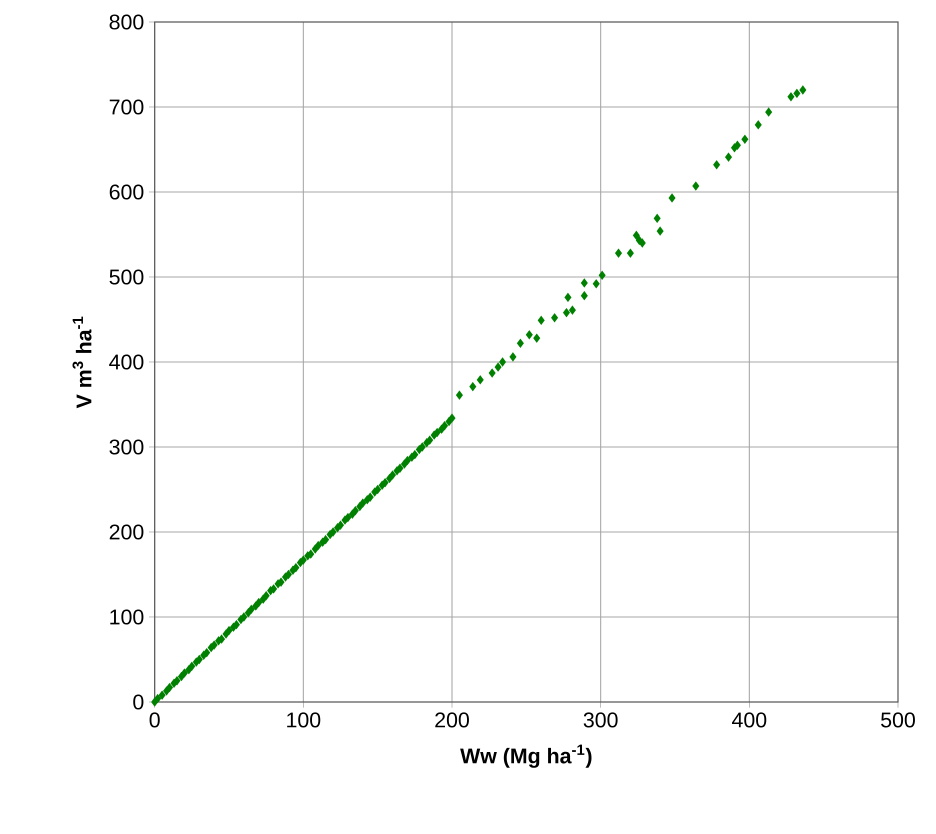 This screenshot has width=936, height=834. I want to click on y-tick-label: 100, so click(127, 617).